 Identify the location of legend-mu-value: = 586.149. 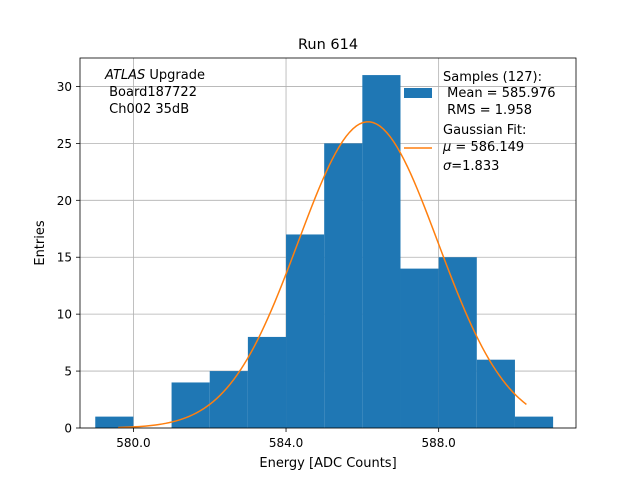
(487, 147).